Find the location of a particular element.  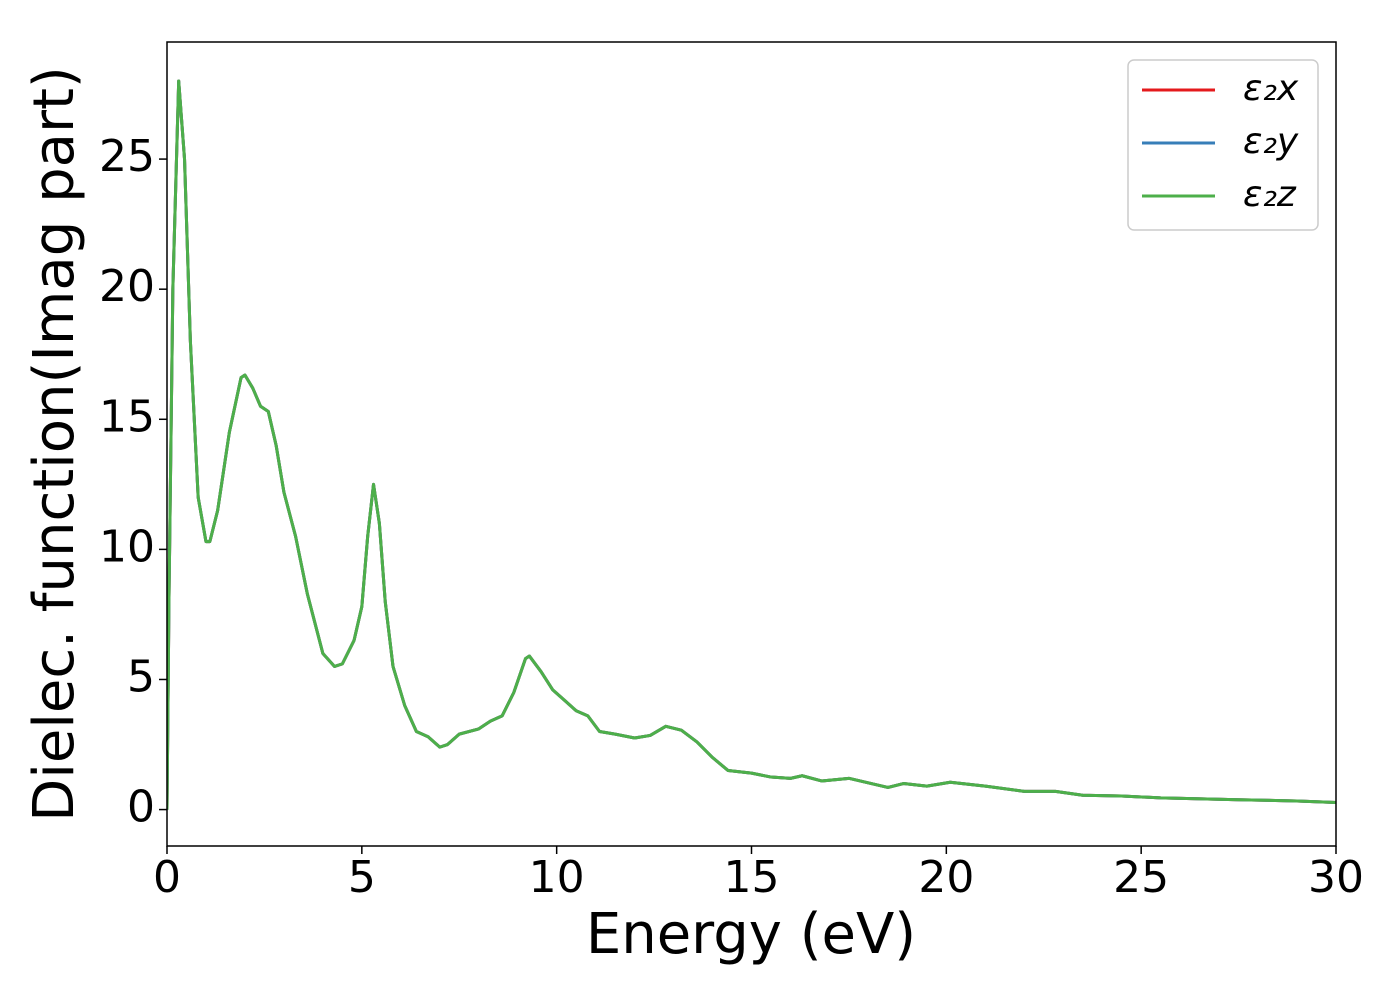

legend-label: ε₂y is located at coordinates (1271, 141).